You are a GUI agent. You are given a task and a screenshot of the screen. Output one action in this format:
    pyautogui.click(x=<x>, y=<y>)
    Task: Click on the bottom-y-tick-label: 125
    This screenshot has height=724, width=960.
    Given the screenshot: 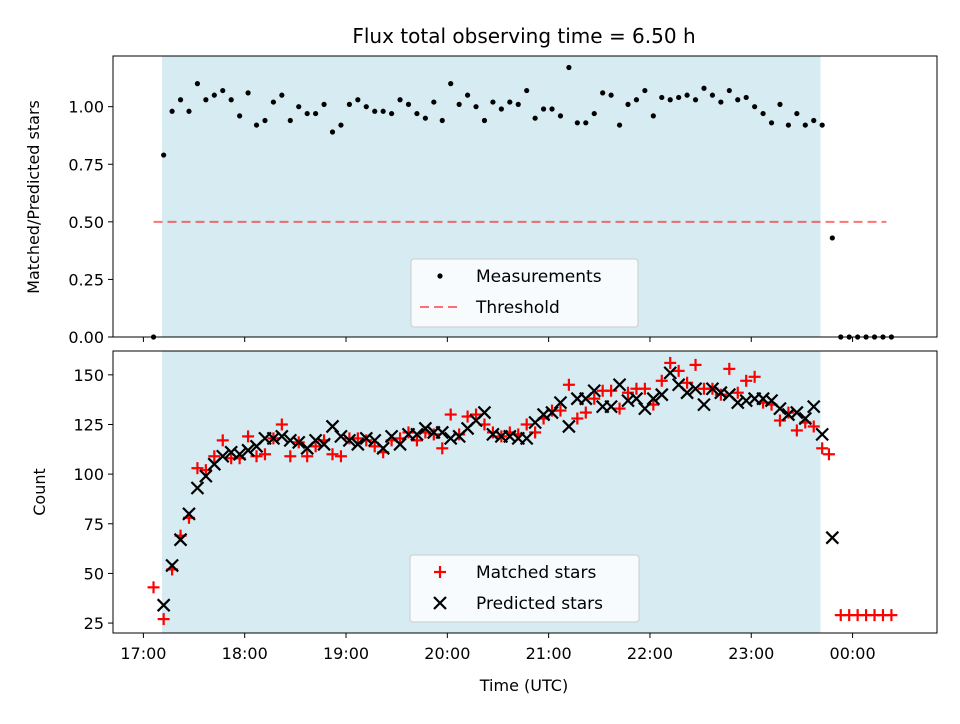 What is the action you would take?
    pyautogui.click(x=88, y=424)
    